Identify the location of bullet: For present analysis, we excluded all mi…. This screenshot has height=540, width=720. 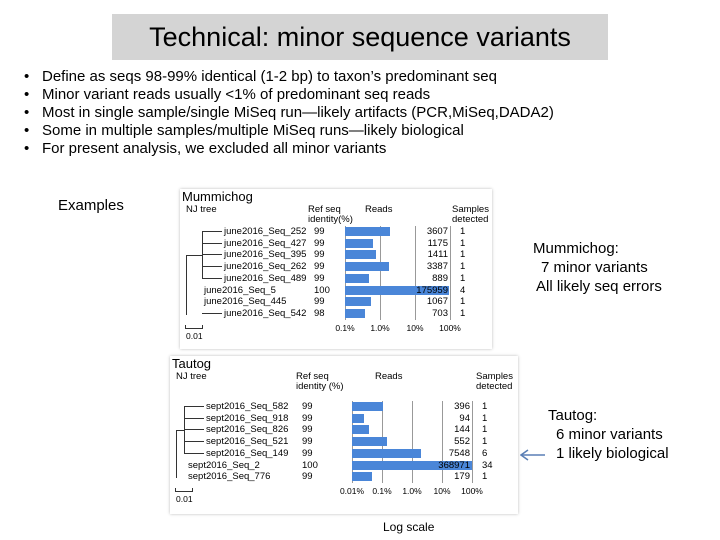
(289, 149).